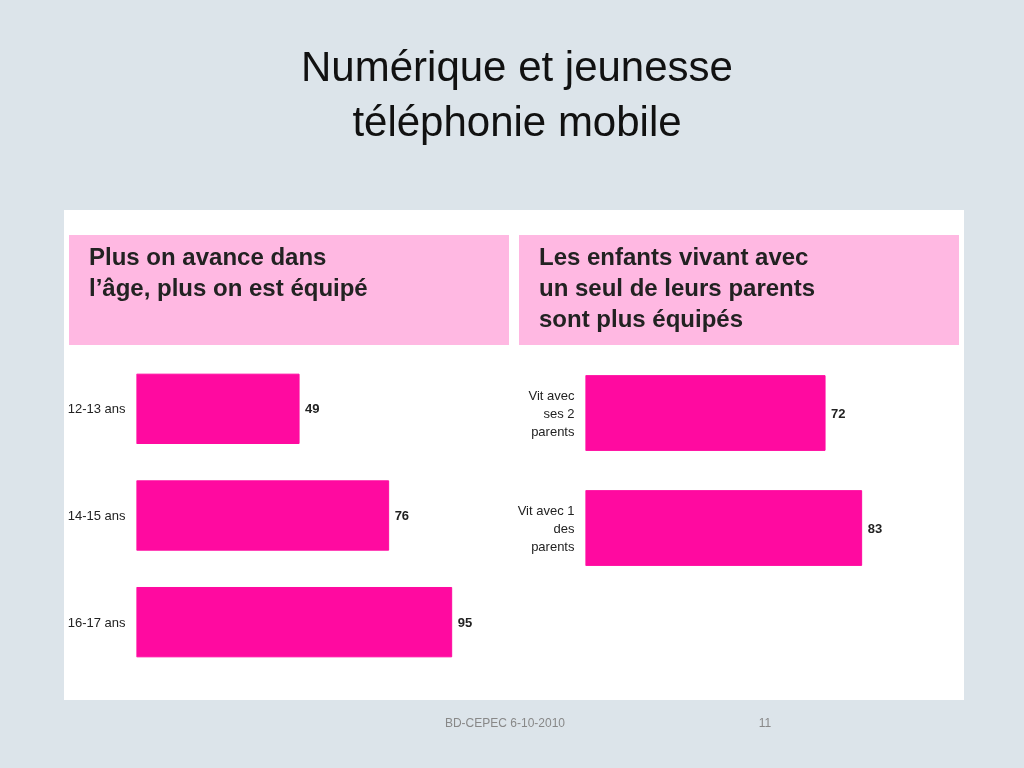  Describe the element at coordinates (96, 409) in the screenshot. I see `y-tick-label: 12-13 ans` at that location.